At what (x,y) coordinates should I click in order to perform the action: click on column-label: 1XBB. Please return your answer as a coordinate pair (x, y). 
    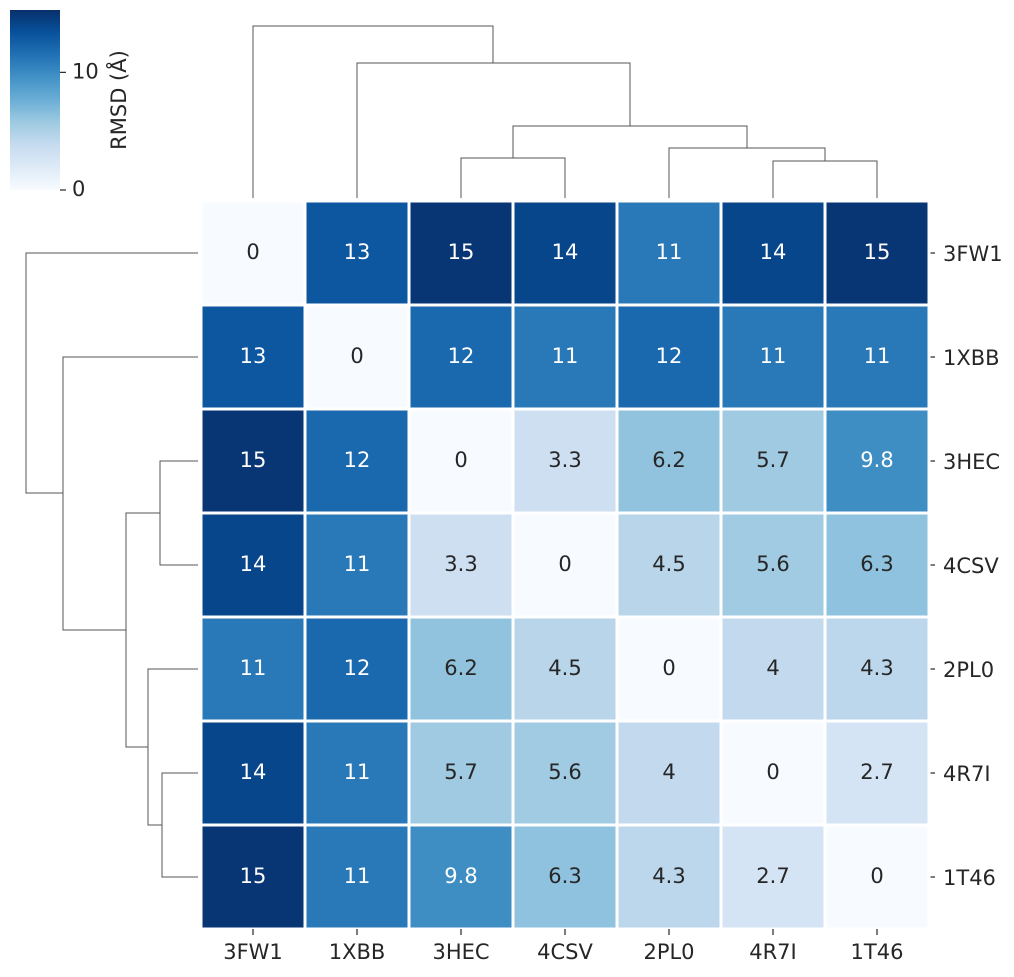
    Looking at the image, I should click on (357, 952).